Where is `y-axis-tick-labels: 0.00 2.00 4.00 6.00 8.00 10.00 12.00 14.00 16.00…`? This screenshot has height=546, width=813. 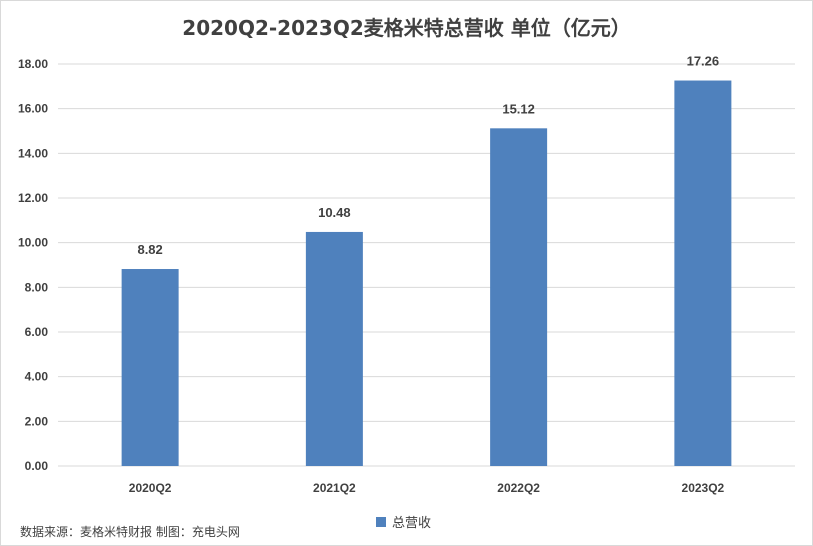 y-axis-tick-labels: 0.00 2.00 4.00 6.00 8.00 10.00 12.00 14.00 16.00… is located at coordinates (33, 265).